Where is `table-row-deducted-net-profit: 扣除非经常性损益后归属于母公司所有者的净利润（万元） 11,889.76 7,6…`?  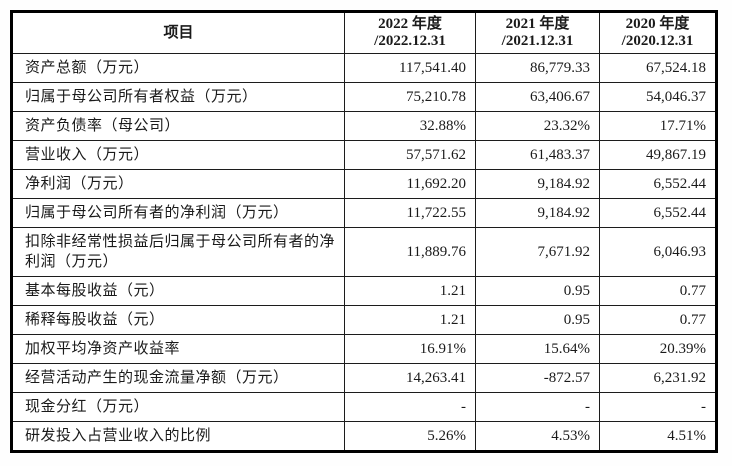 table-row-deducted-net-profit: 扣除非经常性损益后归属于母公司所有者的净利润（万元） 11,889.76 7,6… is located at coordinates (364, 252).